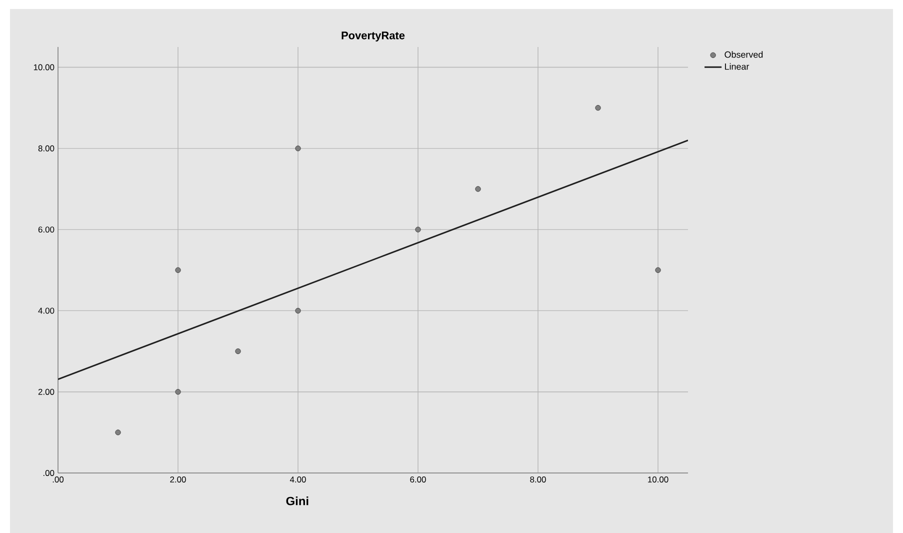  What do you see at coordinates (373, 37) in the screenshot?
I see `chart-title: PovertyRate` at bounding box center [373, 37].